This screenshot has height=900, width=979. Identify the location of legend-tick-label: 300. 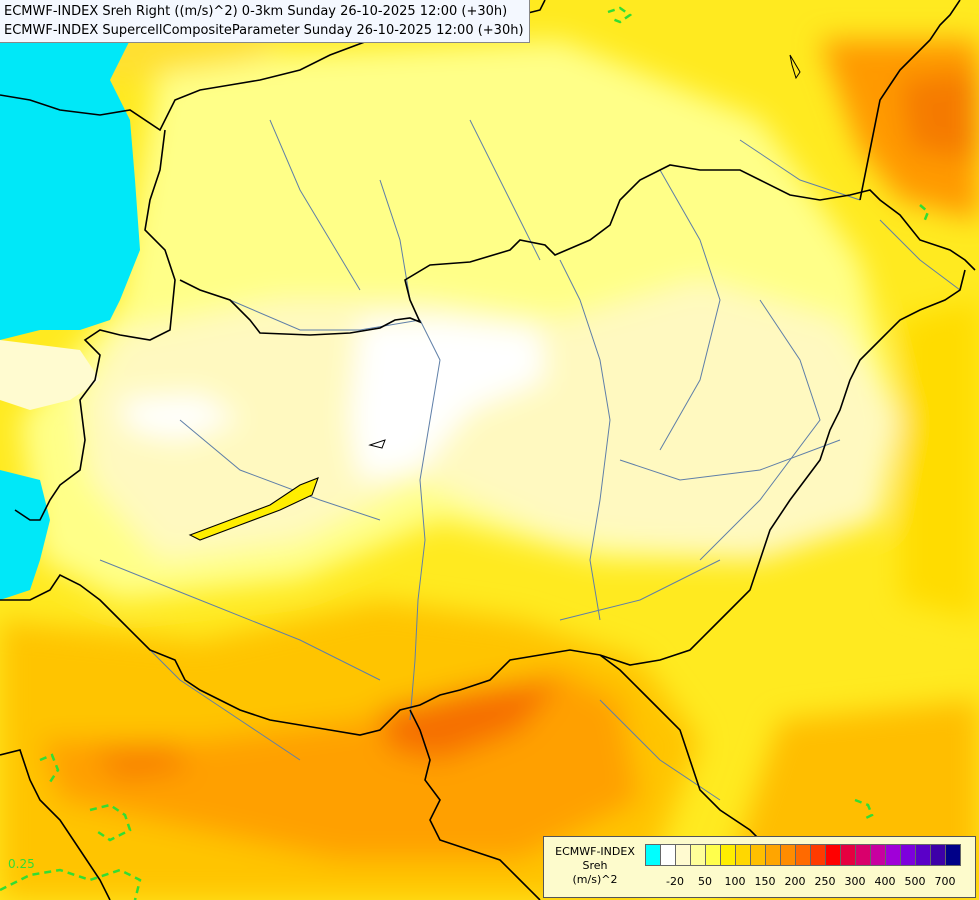
(855, 881).